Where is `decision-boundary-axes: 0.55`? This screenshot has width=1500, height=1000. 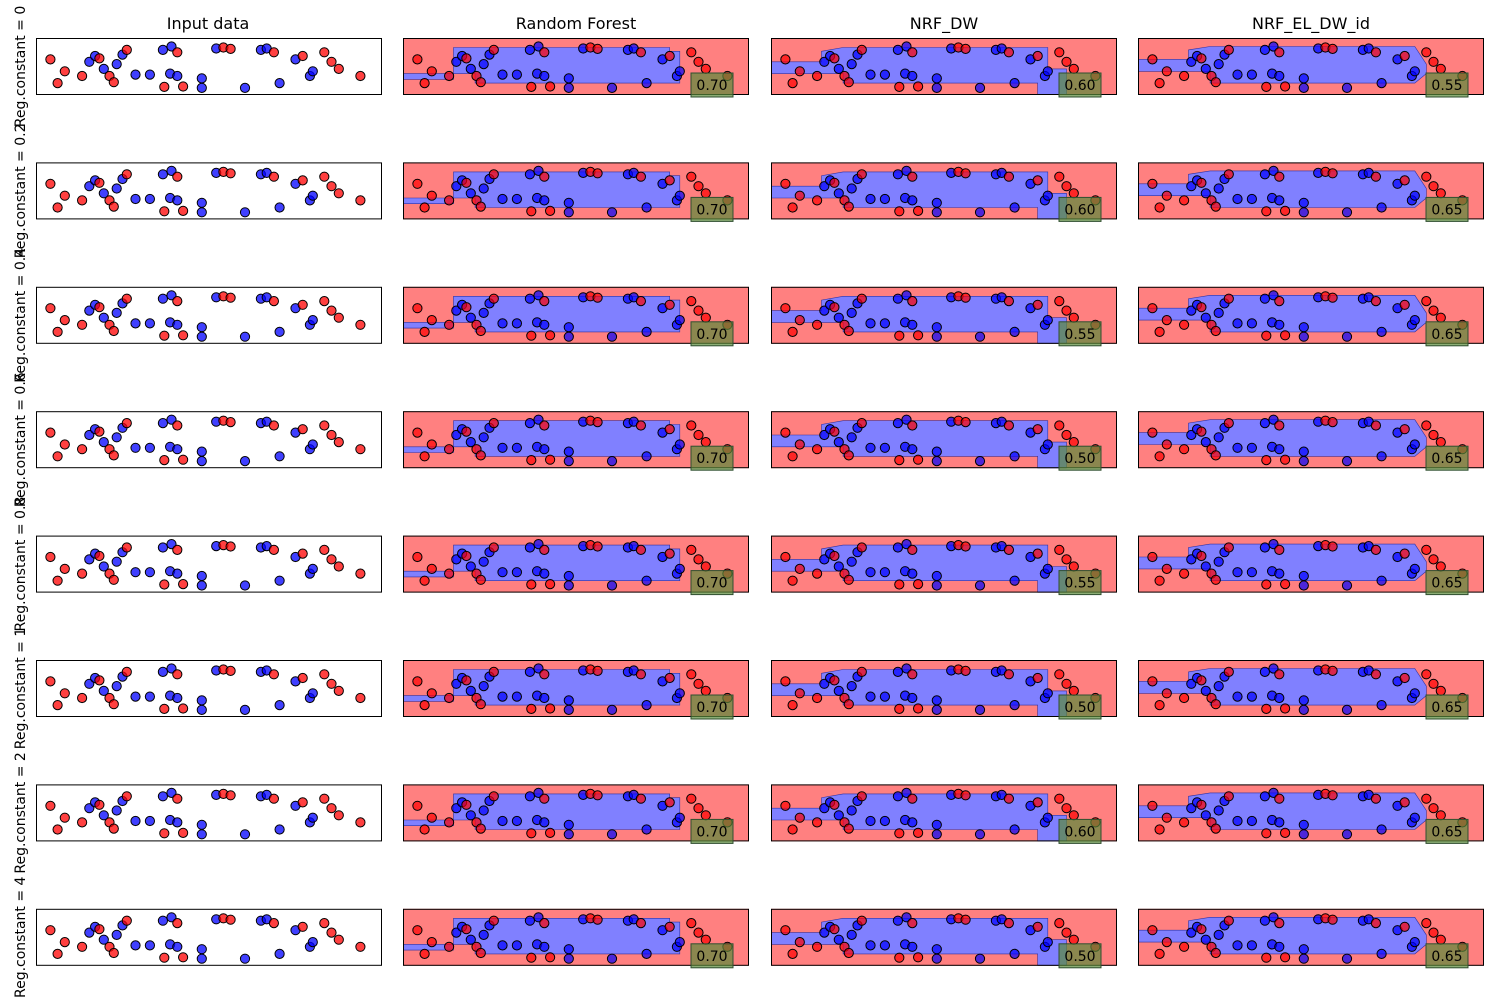 decision-boundary-axes: 0.55 is located at coordinates (1311, 68).